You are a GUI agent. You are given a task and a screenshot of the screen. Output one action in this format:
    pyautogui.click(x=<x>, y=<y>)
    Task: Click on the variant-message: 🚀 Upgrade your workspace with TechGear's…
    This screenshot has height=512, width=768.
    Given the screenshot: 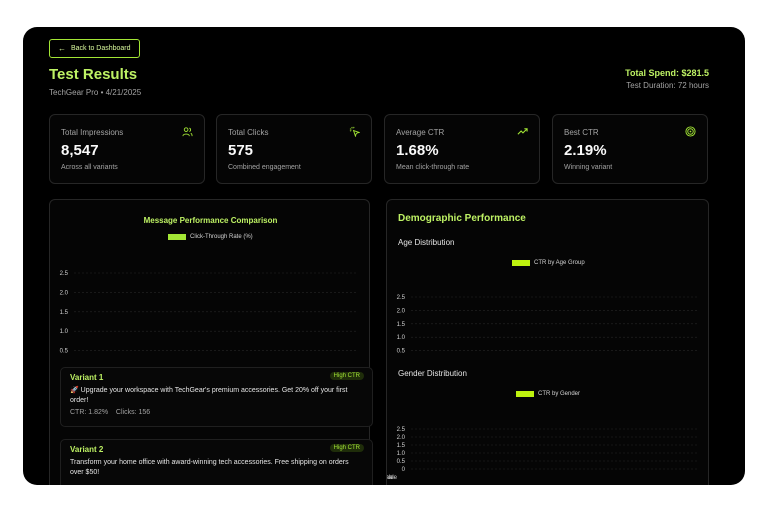 What is the action you would take?
    pyautogui.click(x=209, y=395)
    